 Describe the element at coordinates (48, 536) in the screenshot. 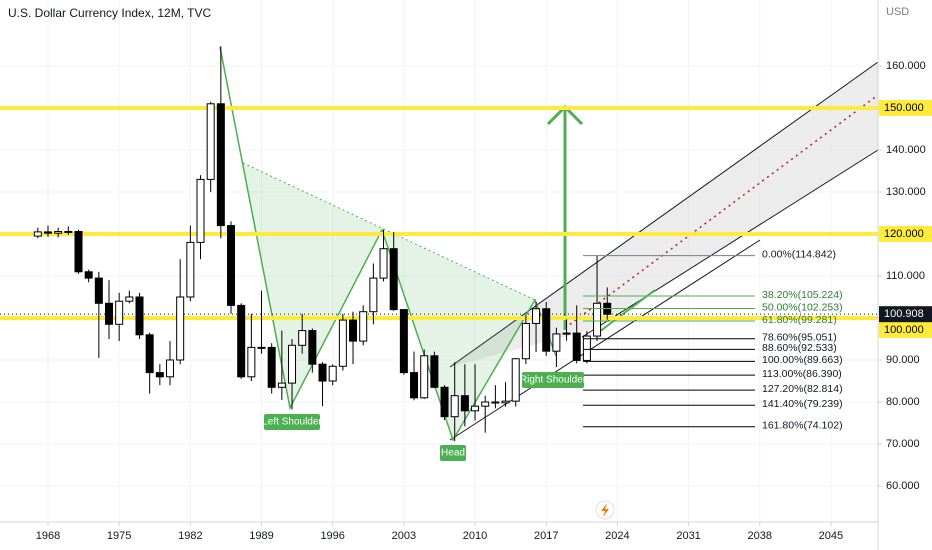

I see `x-tick-label: 1968` at that location.